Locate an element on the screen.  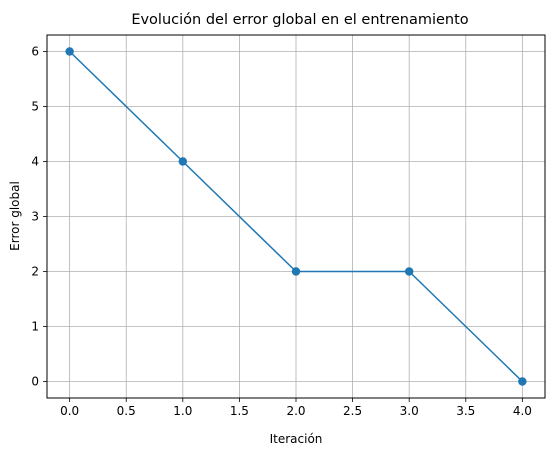
y-tick-label: 1 is located at coordinates (35, 327).